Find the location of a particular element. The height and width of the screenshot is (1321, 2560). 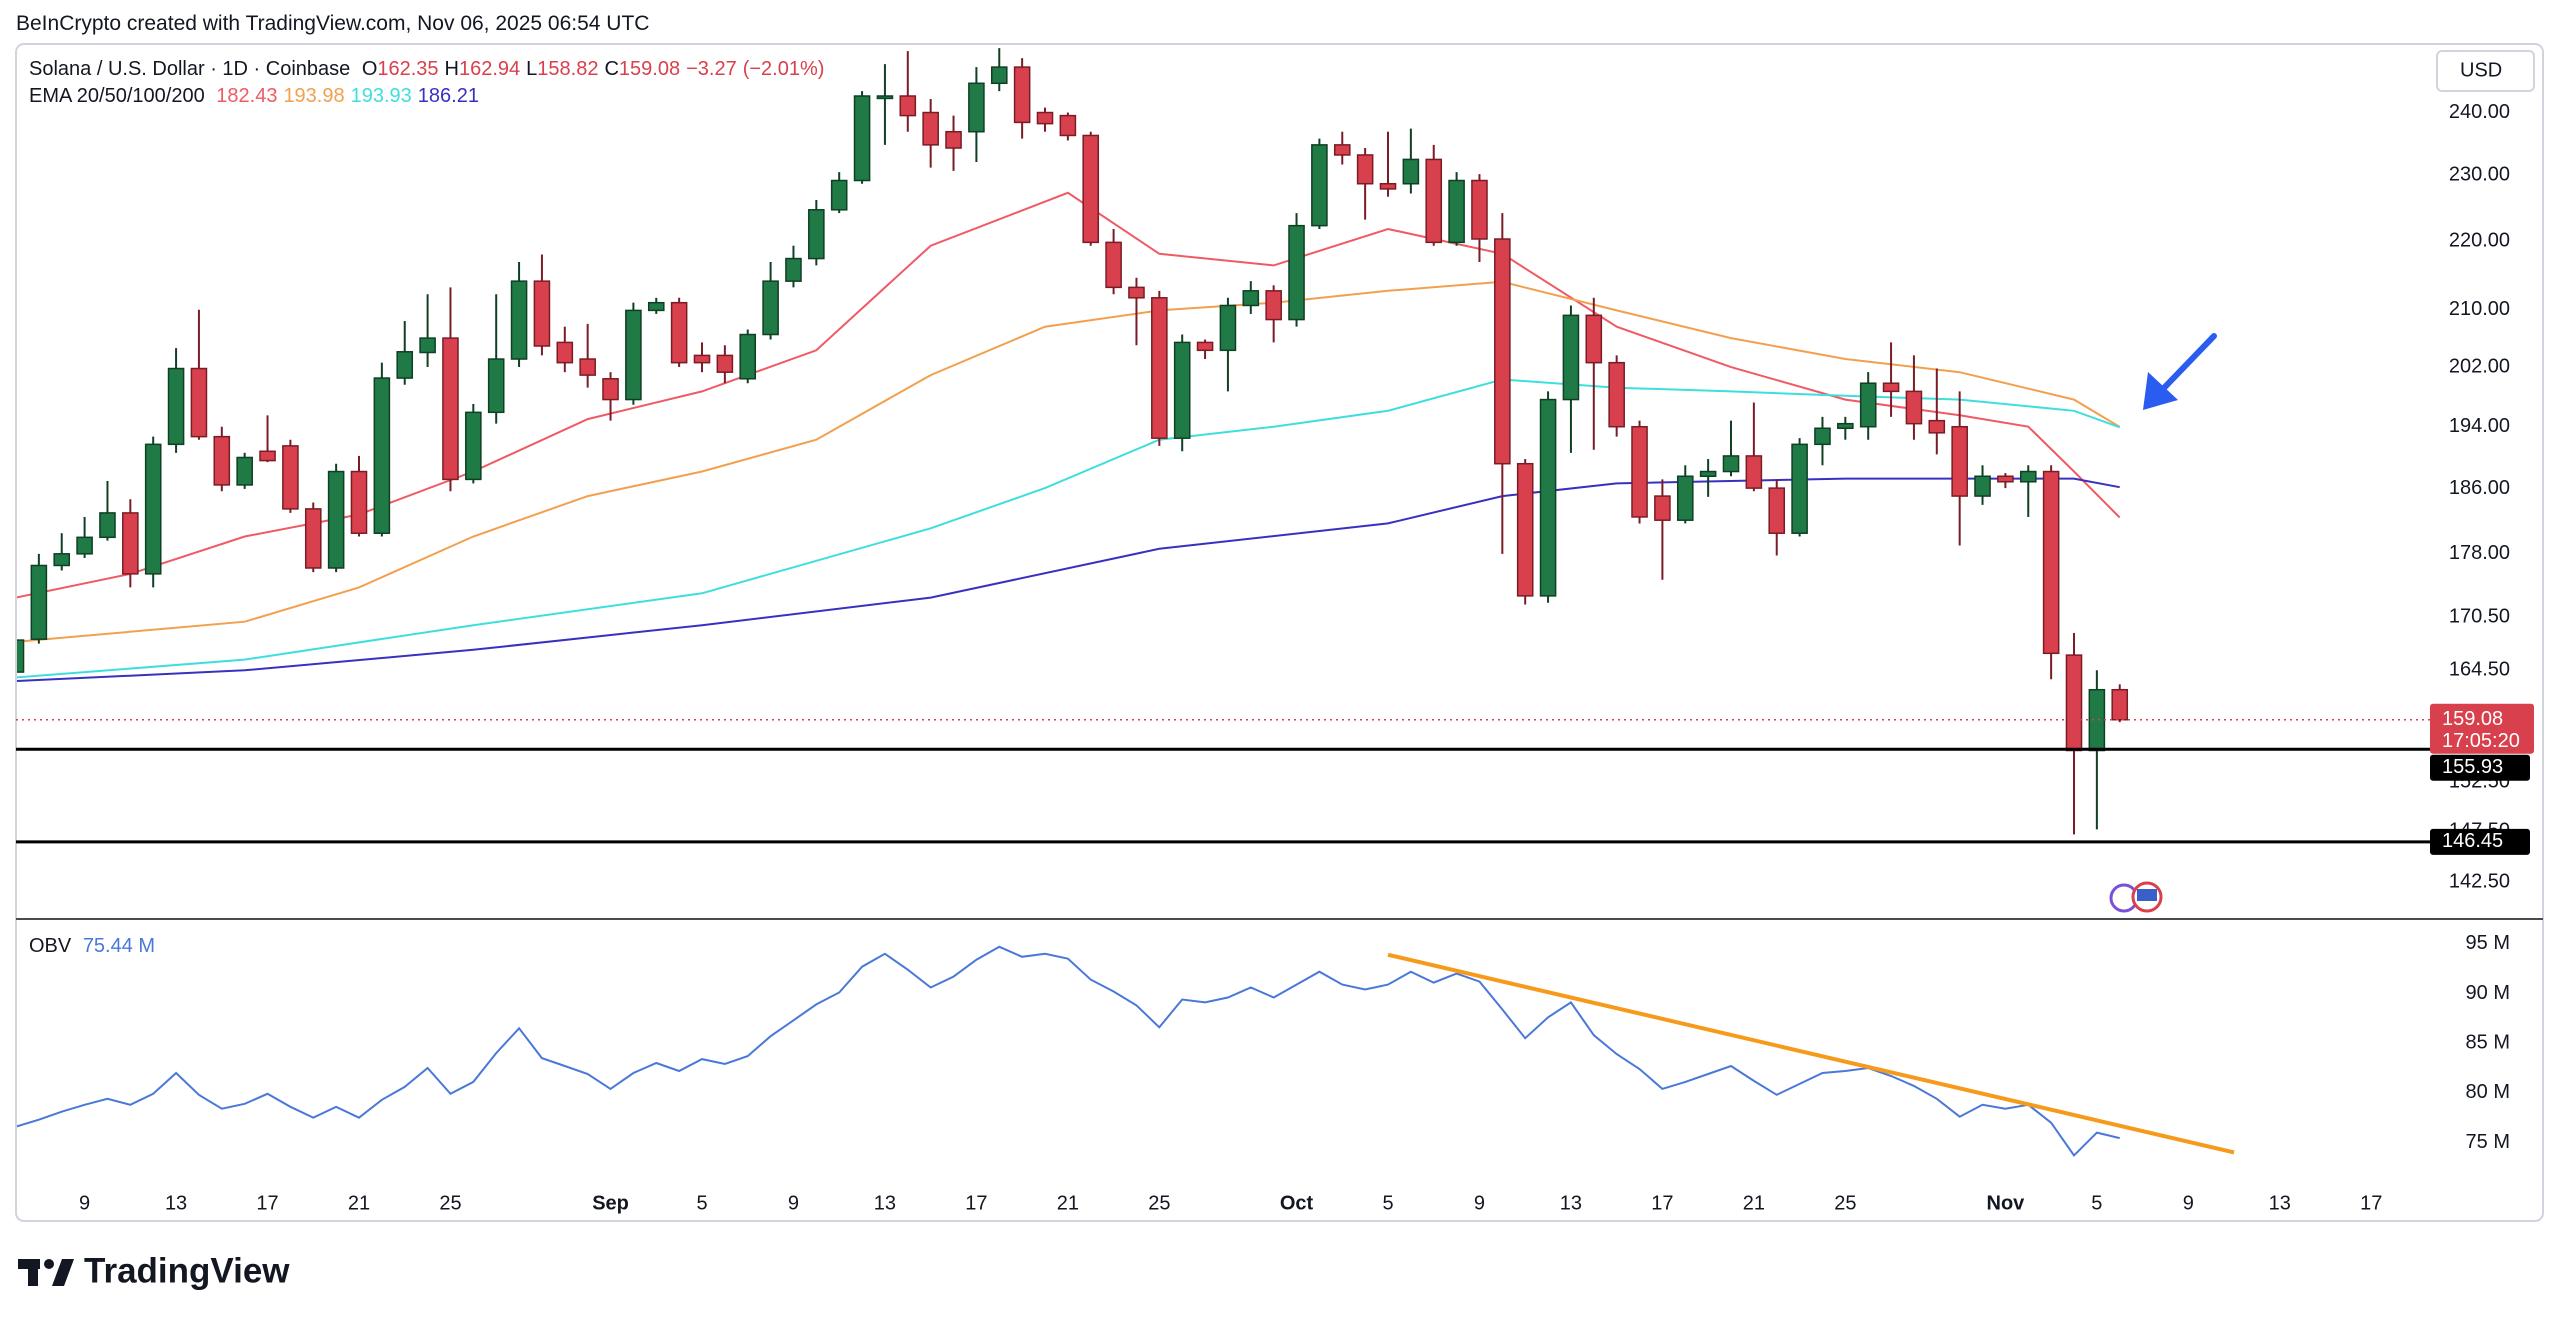

obv-tick-label: 75 M is located at coordinates (2488, 1142).